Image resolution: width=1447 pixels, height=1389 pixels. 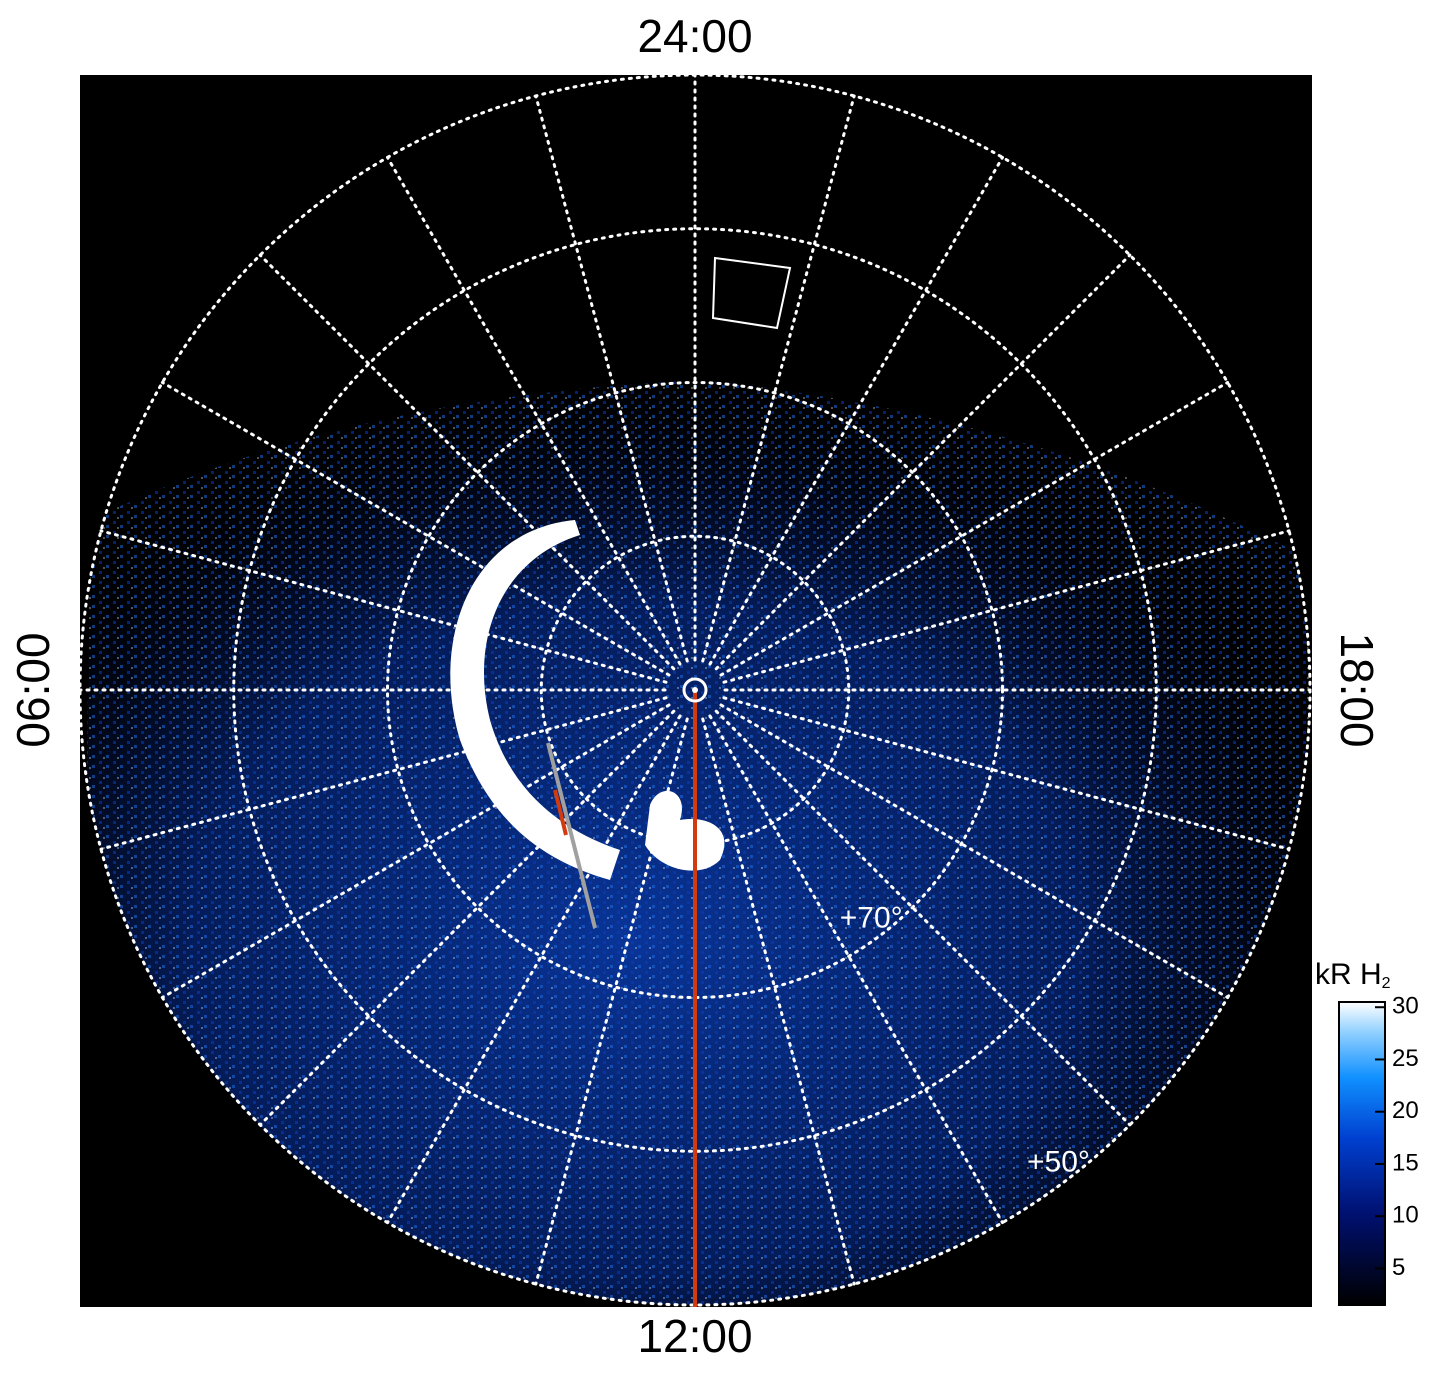 I want to click on pole-dot, so click(x=695, y=690).